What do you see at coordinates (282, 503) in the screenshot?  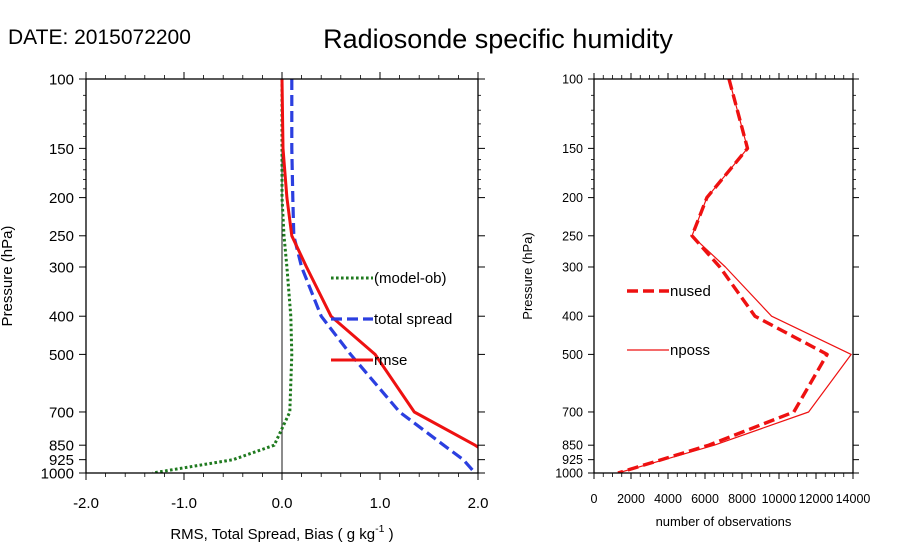 I see `x-tick-label: 0.0` at bounding box center [282, 503].